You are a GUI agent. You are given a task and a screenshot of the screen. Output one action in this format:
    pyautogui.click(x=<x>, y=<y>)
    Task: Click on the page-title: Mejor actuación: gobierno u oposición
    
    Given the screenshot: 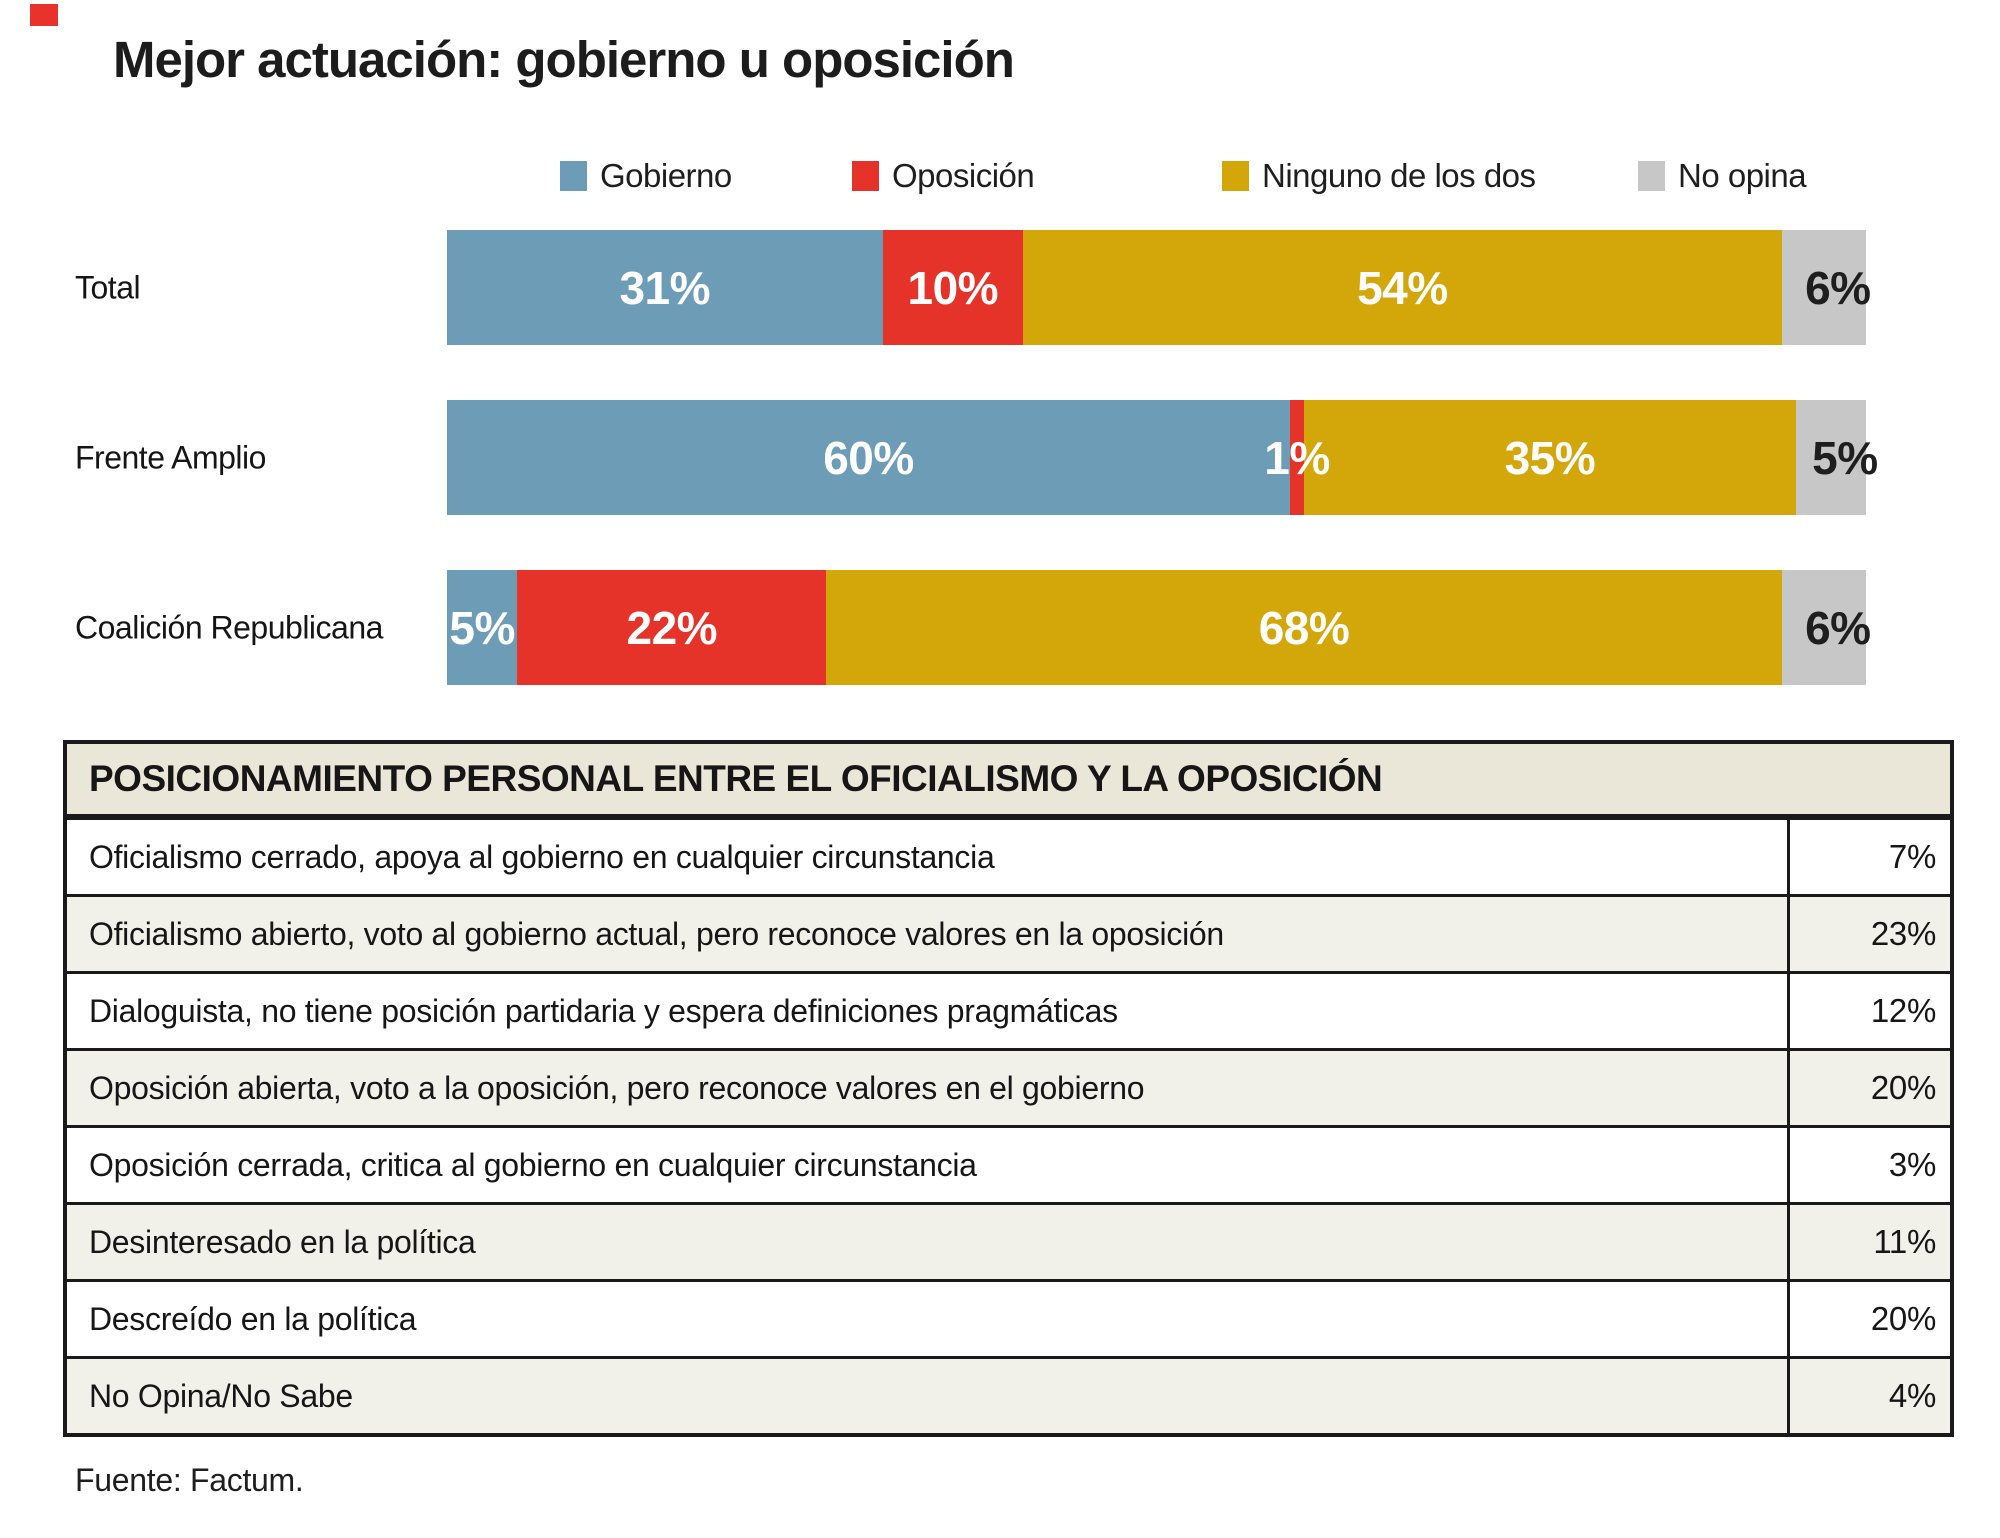 What is the action you would take?
    pyautogui.click(x=564, y=59)
    